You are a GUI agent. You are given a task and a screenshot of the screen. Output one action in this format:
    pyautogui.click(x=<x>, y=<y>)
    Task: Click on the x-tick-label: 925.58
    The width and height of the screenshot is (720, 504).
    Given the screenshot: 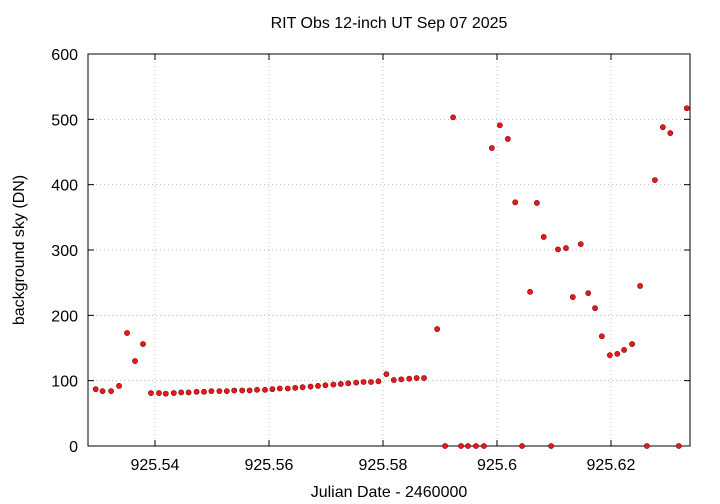 What is the action you would take?
    pyautogui.click(x=383, y=465)
    